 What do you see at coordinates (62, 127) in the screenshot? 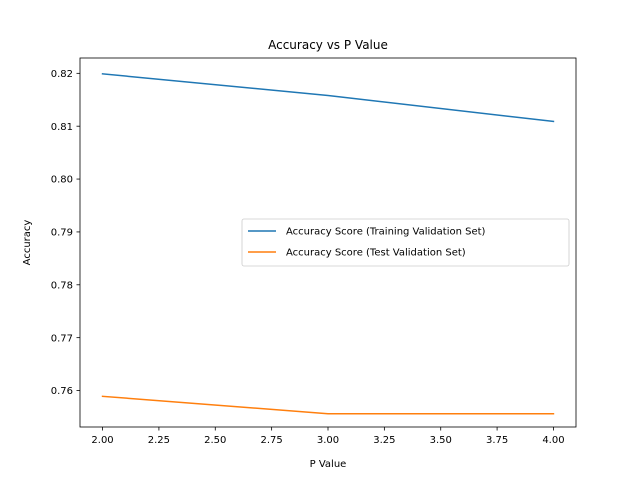
I see `y-tick-label: 0.81` at bounding box center [62, 127].